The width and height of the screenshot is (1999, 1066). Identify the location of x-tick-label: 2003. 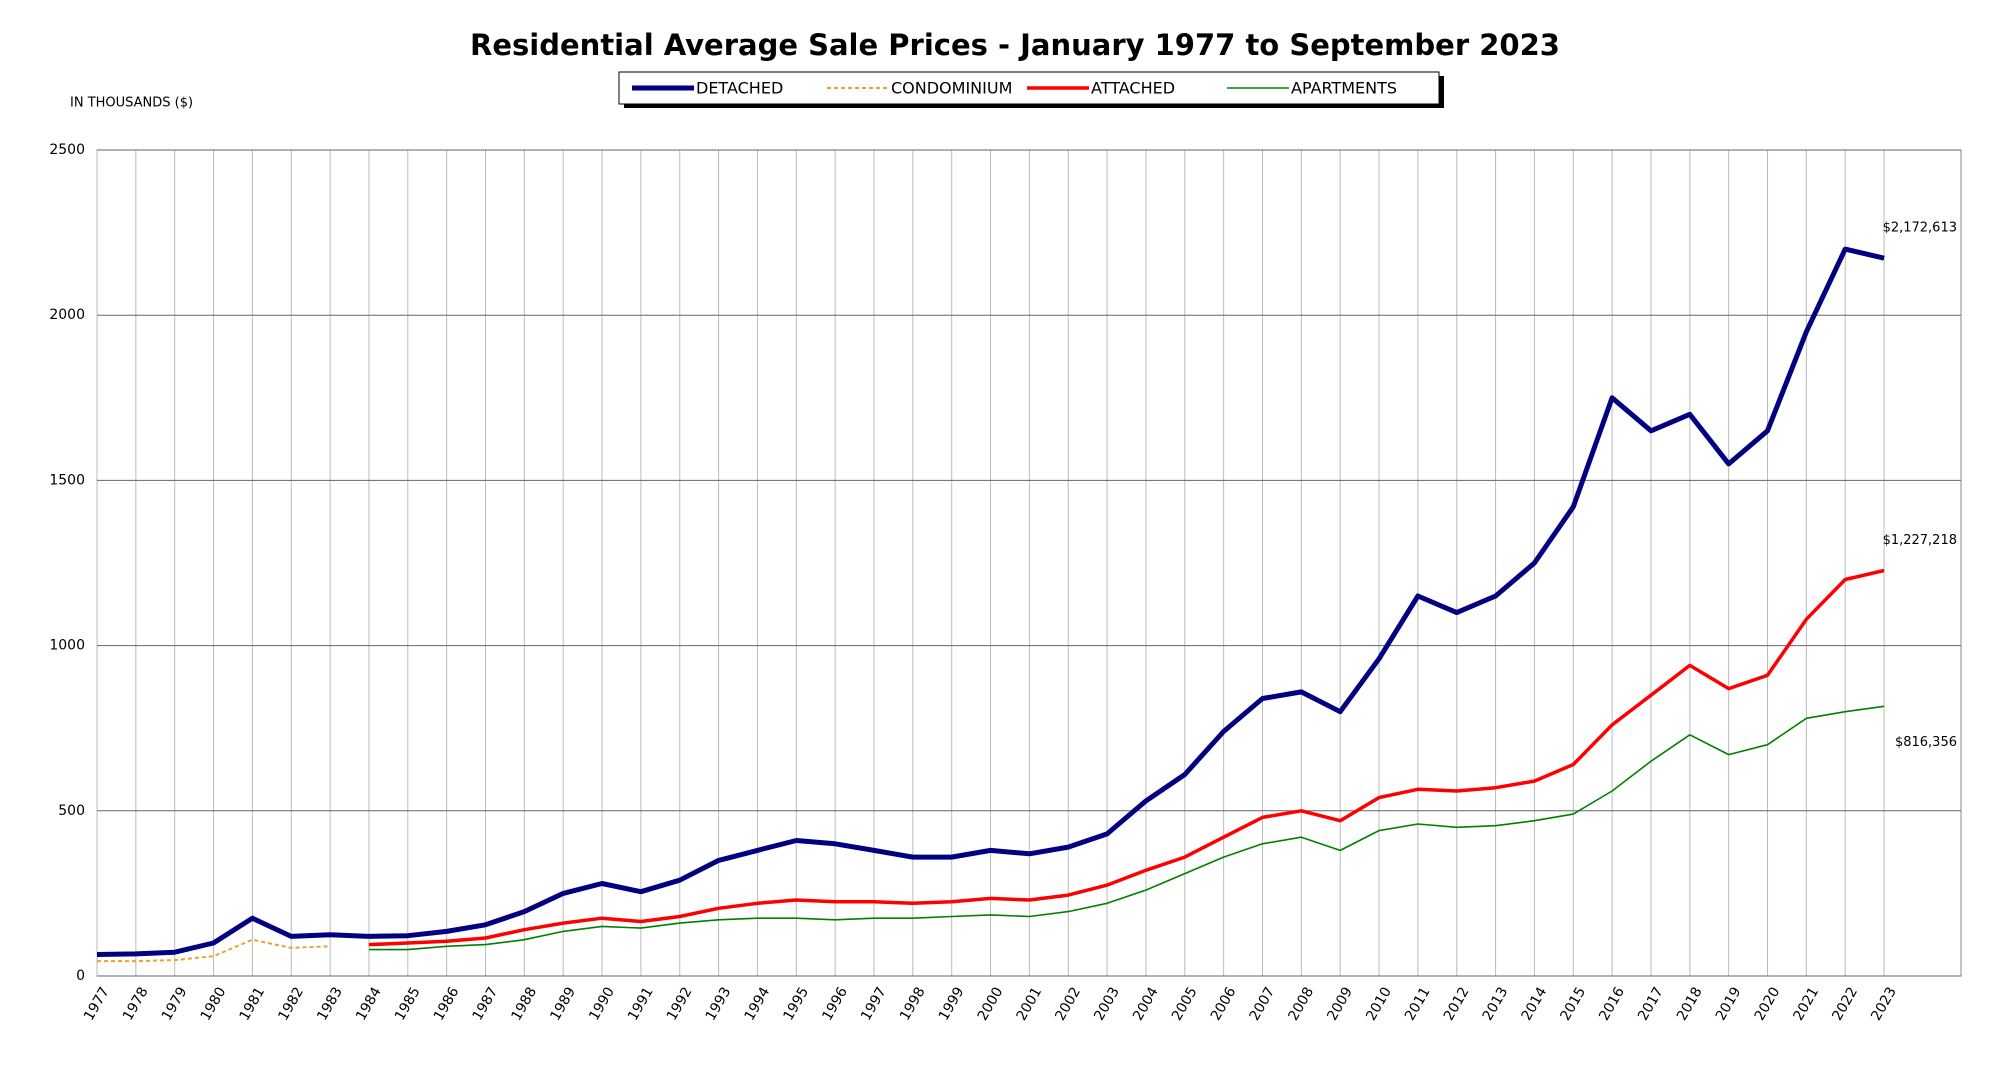
(1107, 1004).